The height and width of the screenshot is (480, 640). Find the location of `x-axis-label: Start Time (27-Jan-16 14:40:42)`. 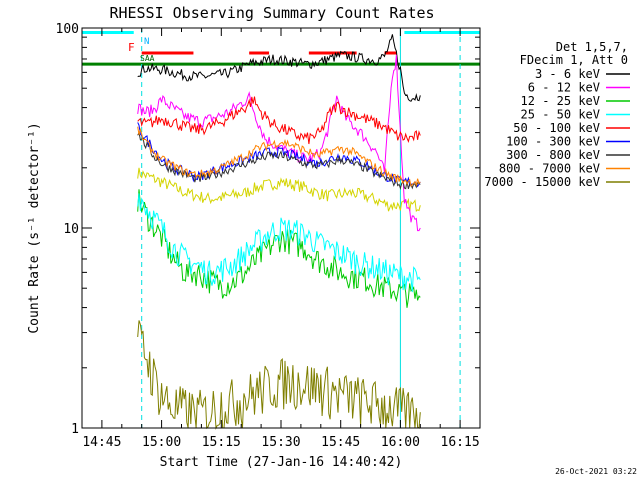

x-axis-label: Start Time (27-Jan-16 14:40:42) is located at coordinates (281, 462).